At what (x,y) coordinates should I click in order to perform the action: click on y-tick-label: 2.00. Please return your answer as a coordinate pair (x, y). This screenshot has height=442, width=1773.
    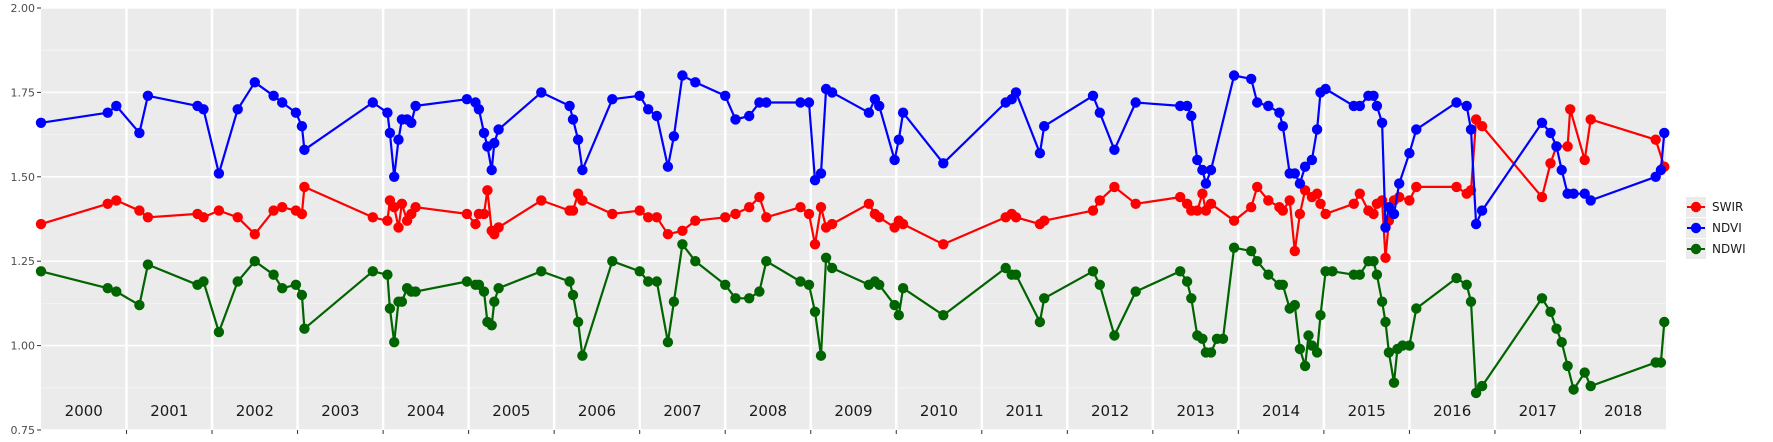
    Looking at the image, I should click on (23, 8).